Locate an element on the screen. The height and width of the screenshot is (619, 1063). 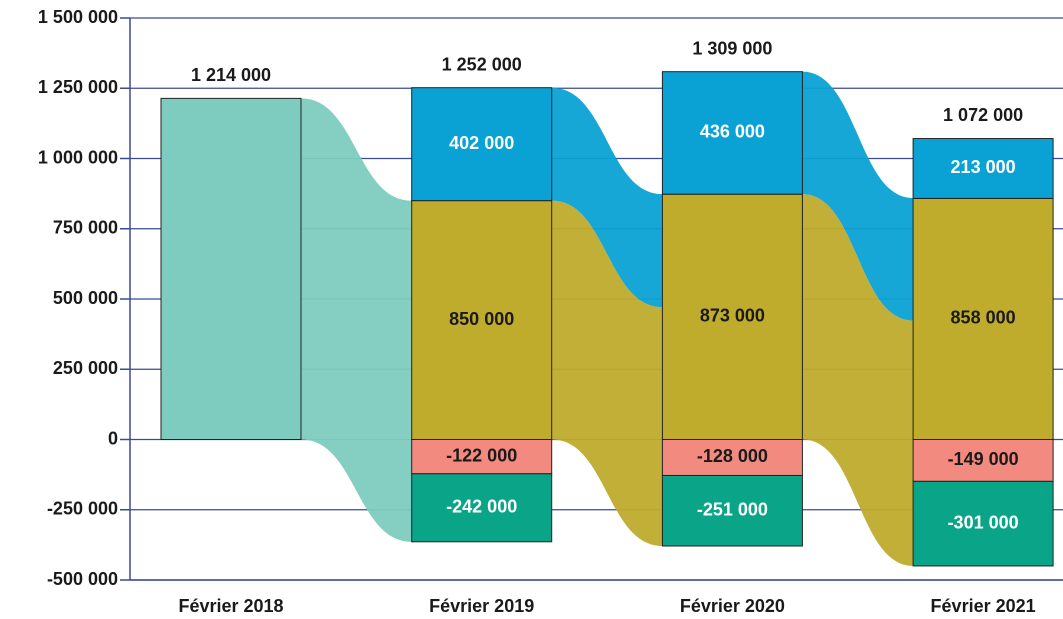
y-tick-label: -250 000 is located at coordinates (82, 509).